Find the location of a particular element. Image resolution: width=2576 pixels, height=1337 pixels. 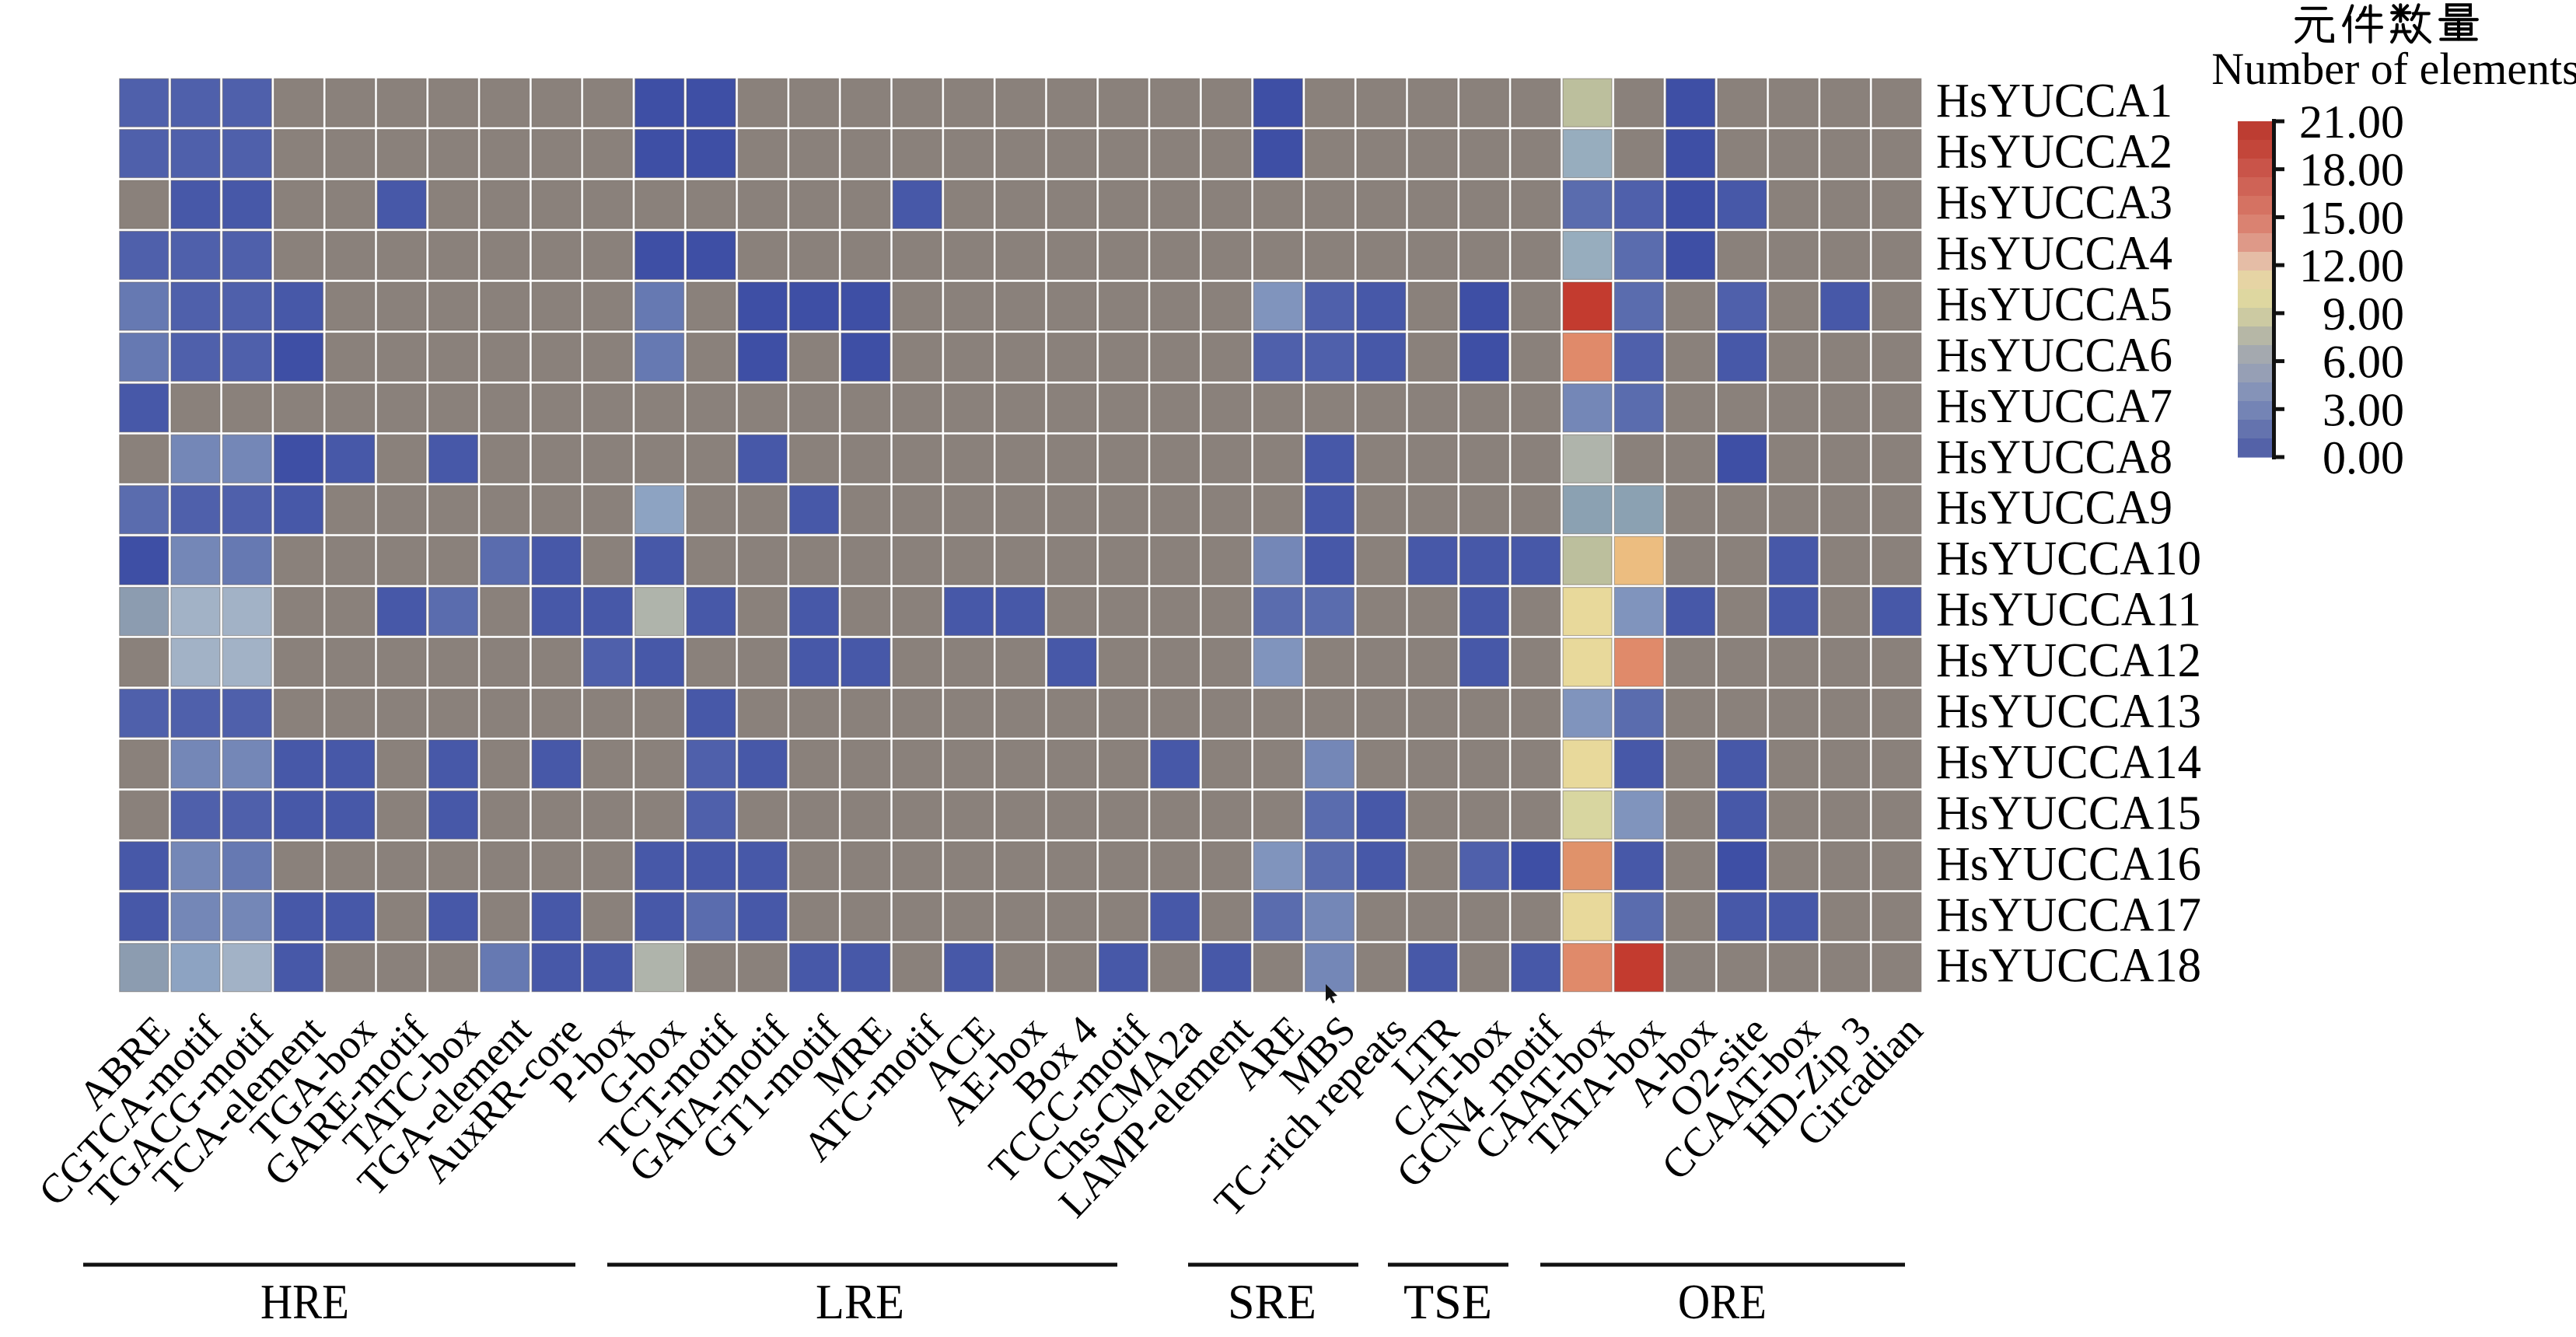

svg-text: HsYUCCA12 is located at coordinates (2068, 660).